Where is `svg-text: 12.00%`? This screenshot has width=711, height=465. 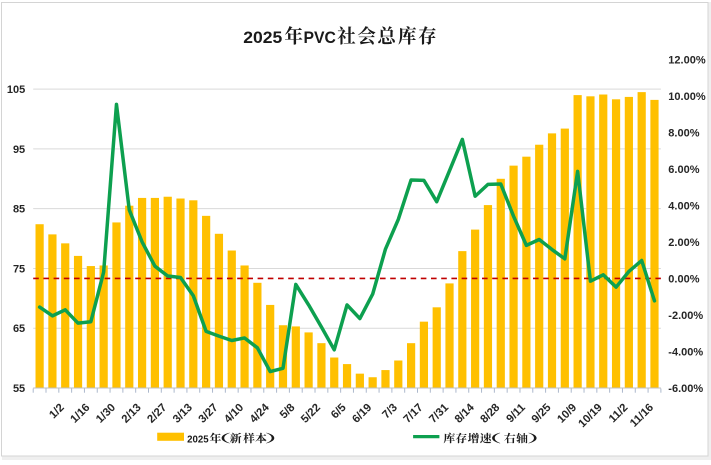
svg-text: 12.00% is located at coordinates (687, 60).